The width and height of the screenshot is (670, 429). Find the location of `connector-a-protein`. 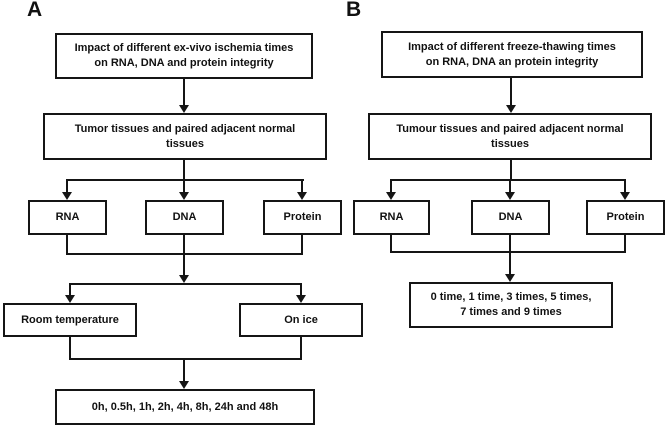

connector-a-protein is located at coordinates (302, 187).